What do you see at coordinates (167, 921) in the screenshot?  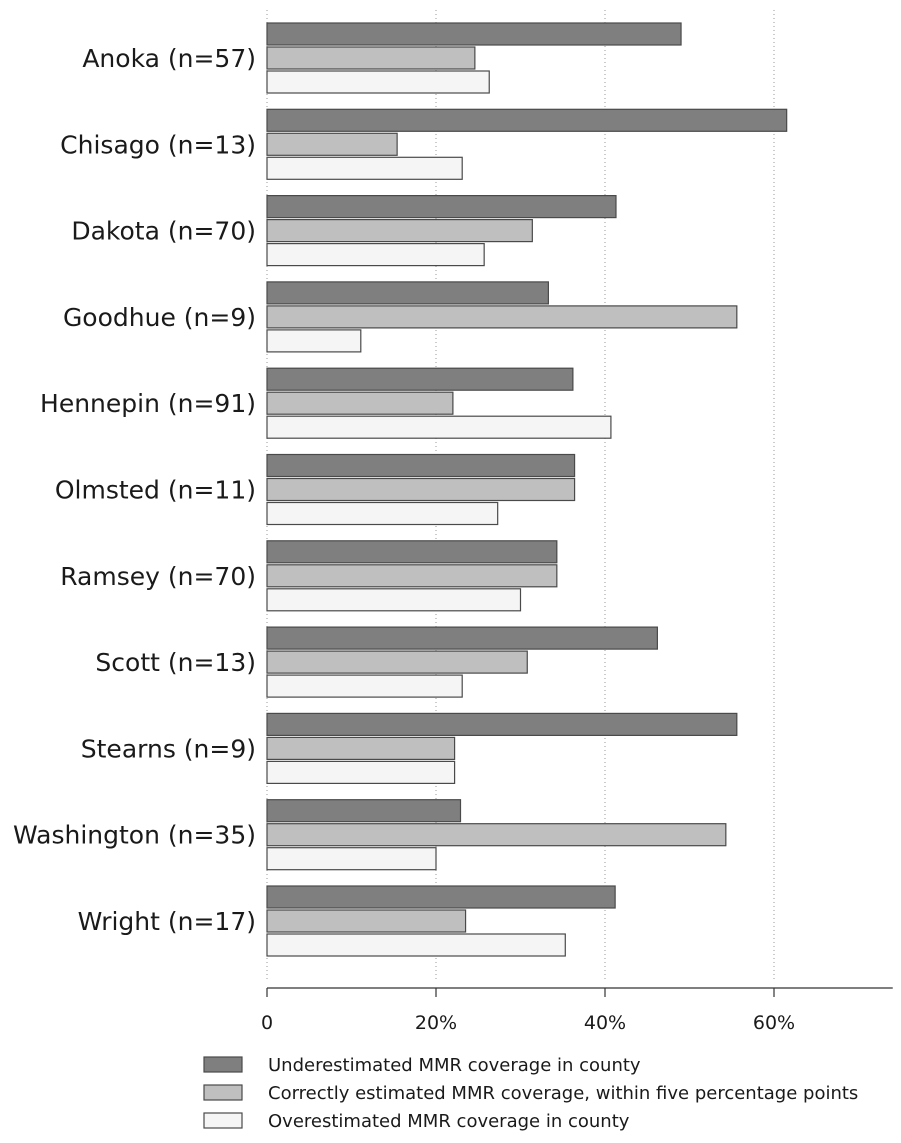 I see `category-label: Wright (n=17)` at bounding box center [167, 921].